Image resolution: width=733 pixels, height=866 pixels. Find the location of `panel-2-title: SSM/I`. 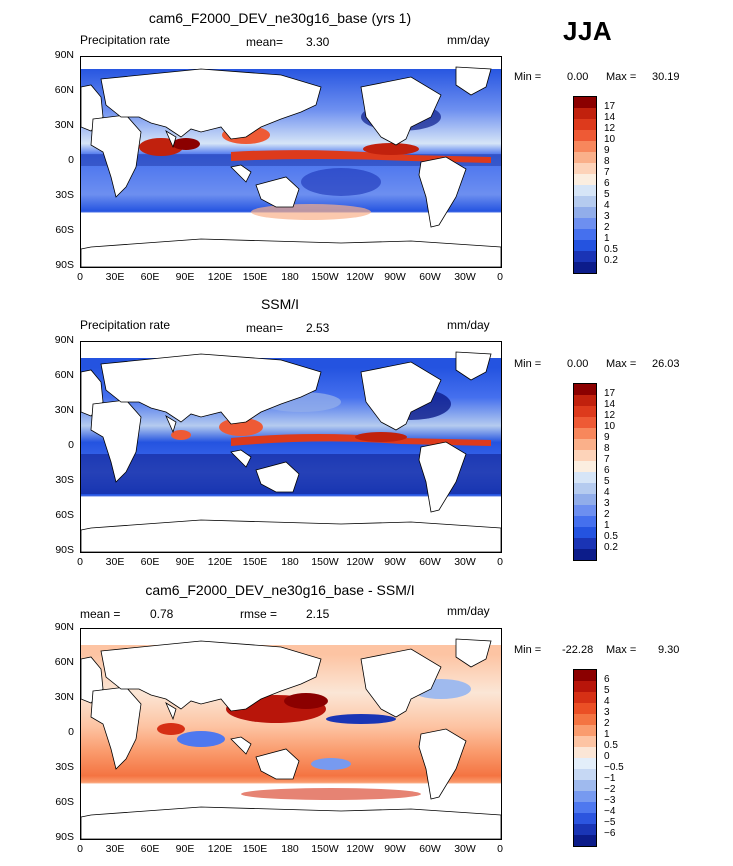

panel-2-title: SSM/I is located at coordinates (280, 304).